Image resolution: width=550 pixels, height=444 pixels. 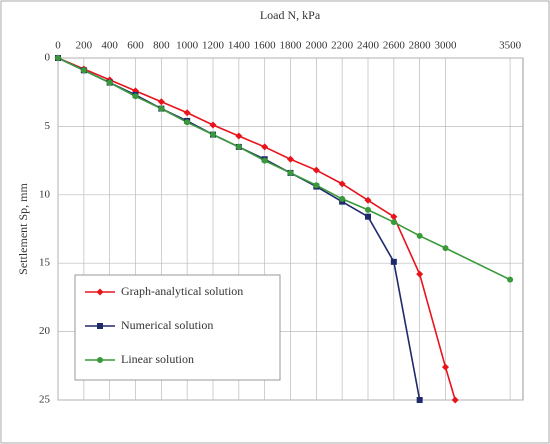 What do you see at coordinates (182, 291) in the screenshot?
I see `legend-label: Graph-analytical solution` at bounding box center [182, 291].